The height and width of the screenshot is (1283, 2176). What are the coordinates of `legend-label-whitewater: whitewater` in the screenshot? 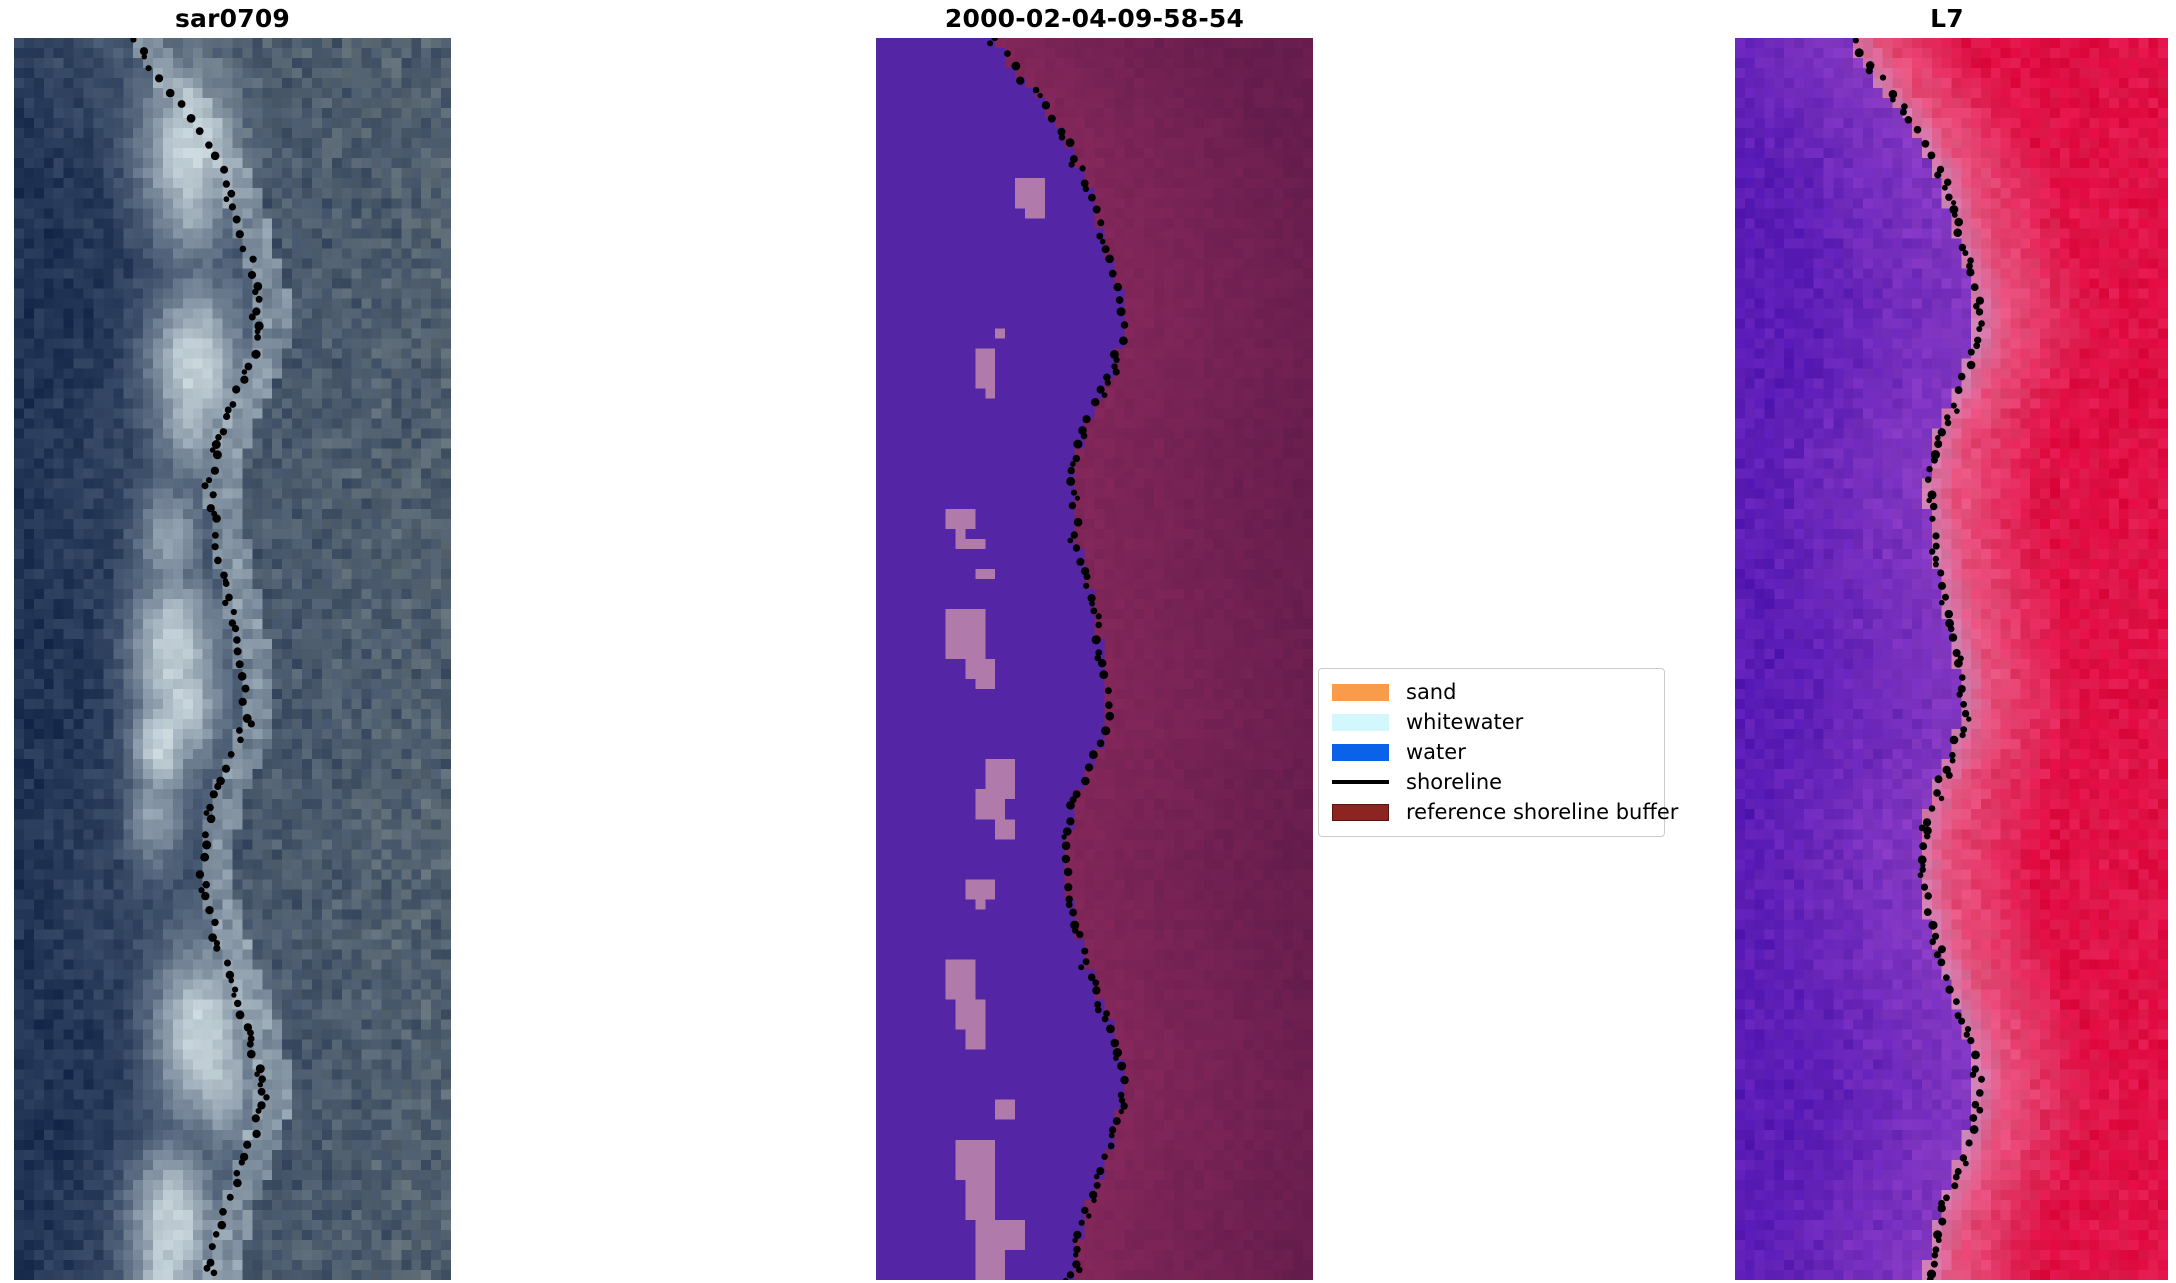 It's located at (1465, 722).